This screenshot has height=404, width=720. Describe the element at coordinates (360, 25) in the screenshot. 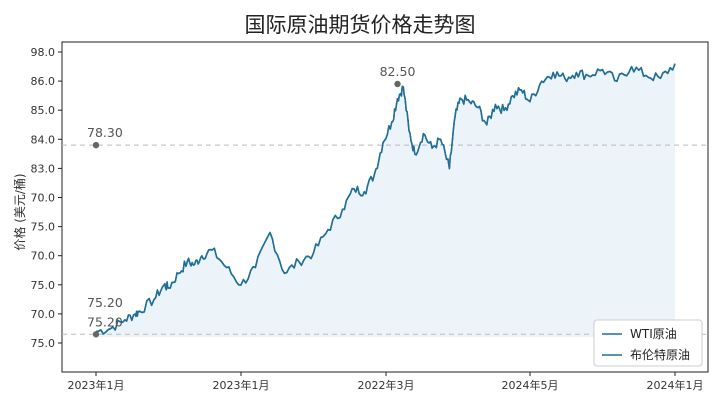

I see `chart-title: 国际原油期货价格走势图` at that location.